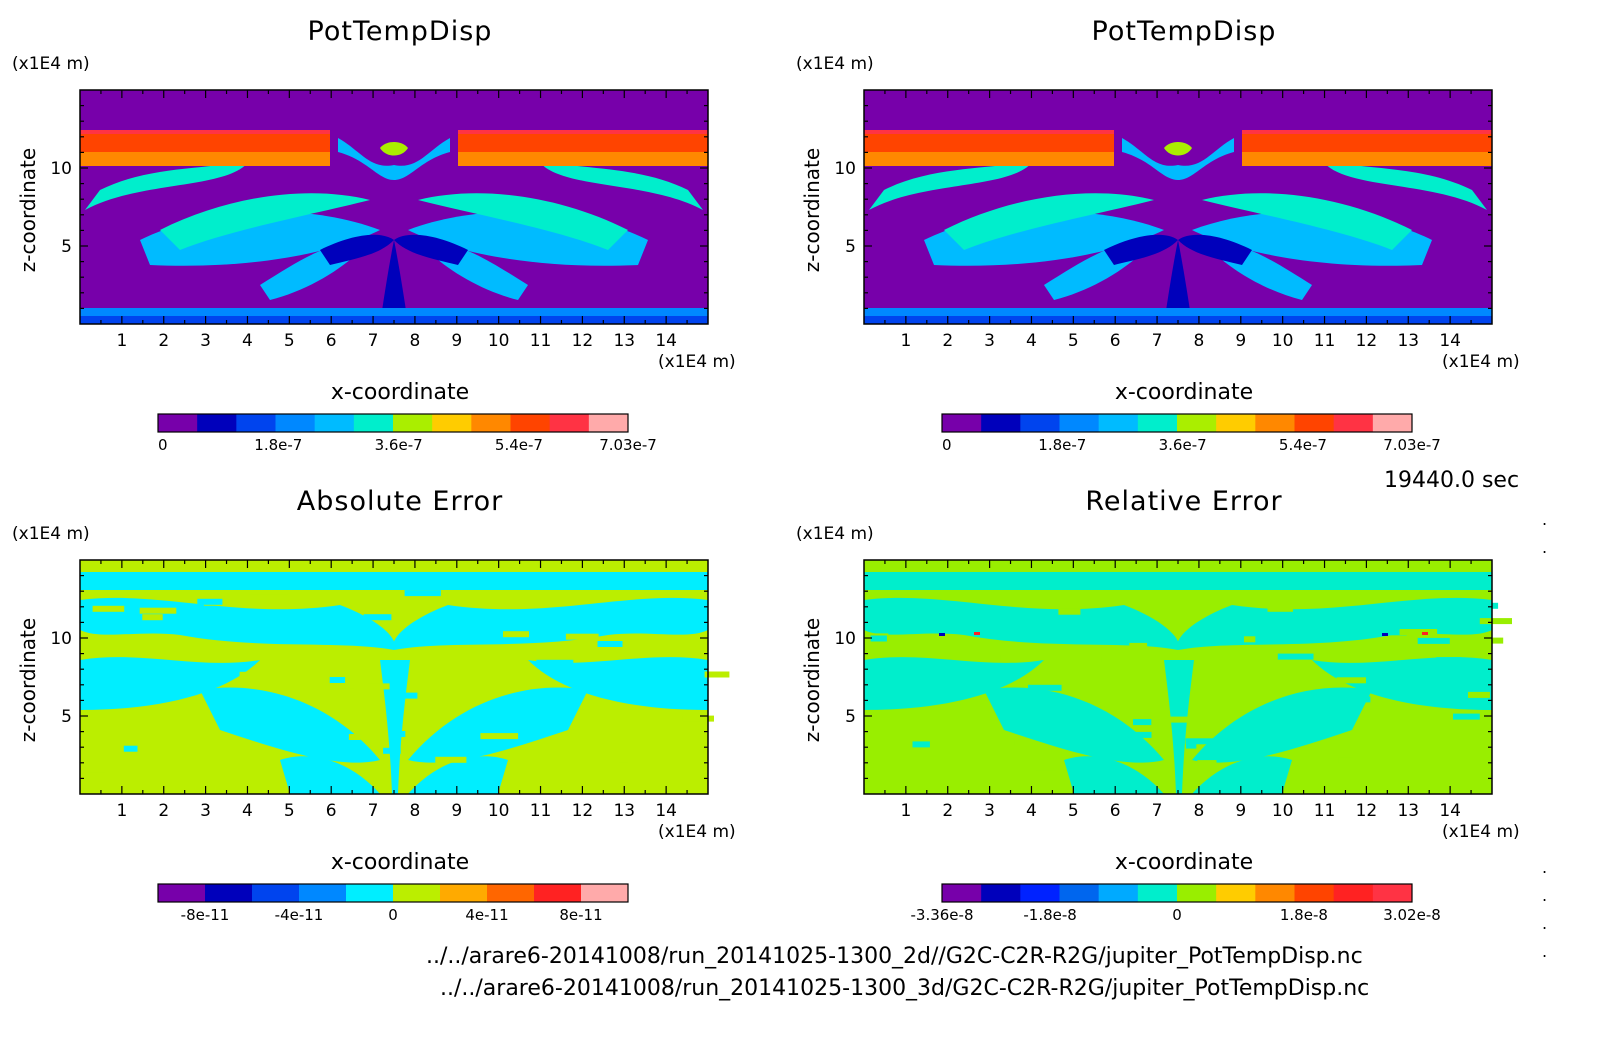 The height and width of the screenshot is (1054, 1604). I want to click on x-tick-label: 5, so click(1073, 811).